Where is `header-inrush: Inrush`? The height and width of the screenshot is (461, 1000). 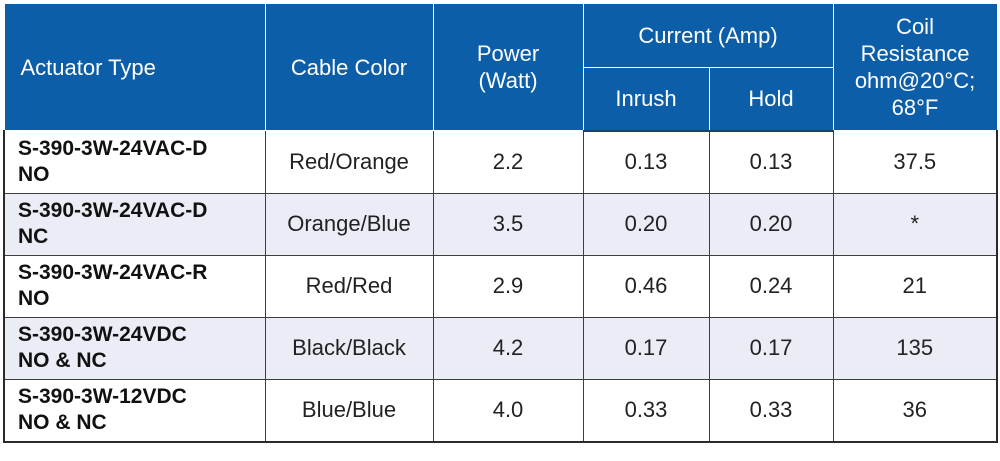
header-inrush: Inrush is located at coordinates (646, 99).